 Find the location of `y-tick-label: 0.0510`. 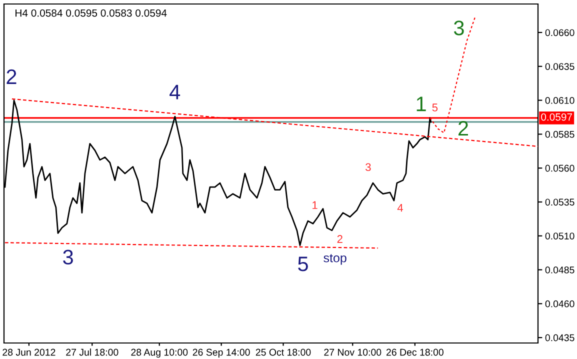

y-tick-label: 0.0510 is located at coordinates (559, 236).